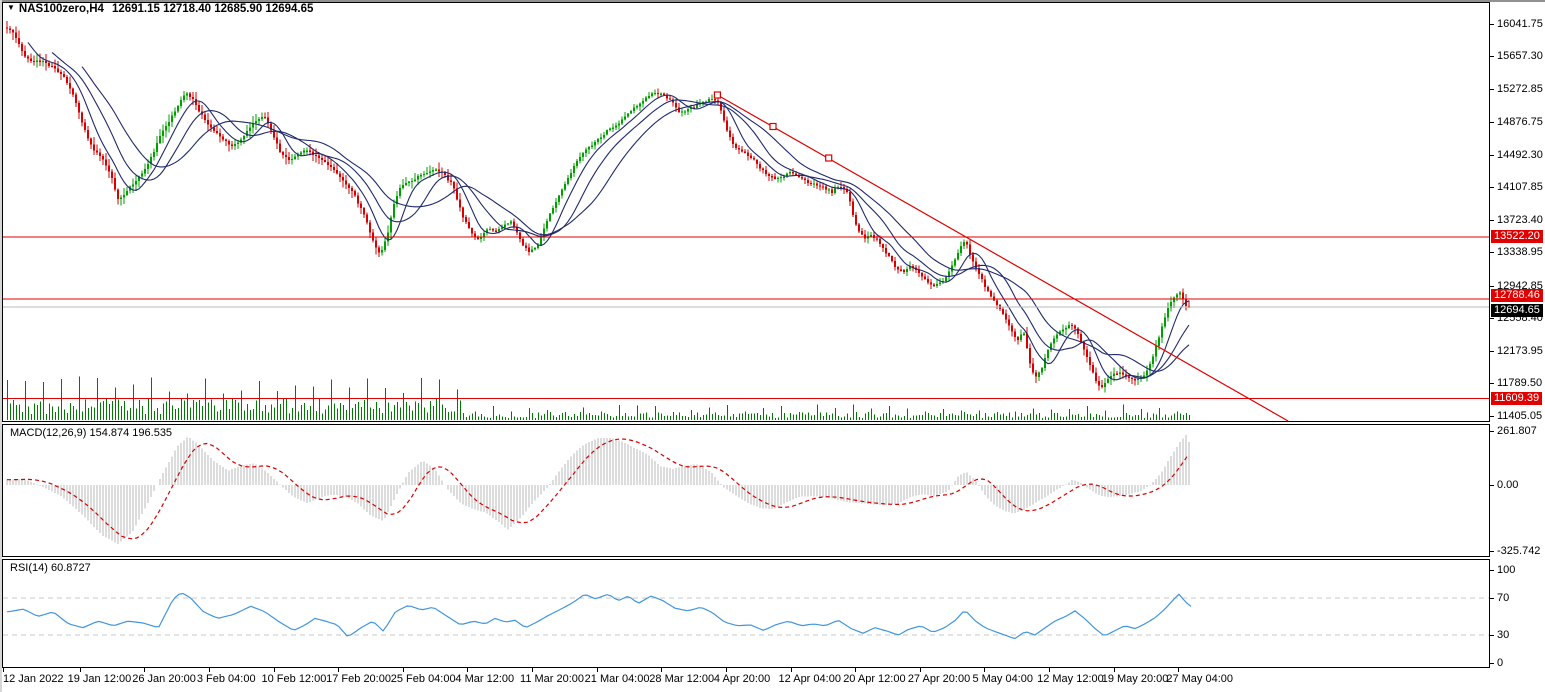  I want to click on time-tick-label: 19 Jan 12:00, so click(99, 679).